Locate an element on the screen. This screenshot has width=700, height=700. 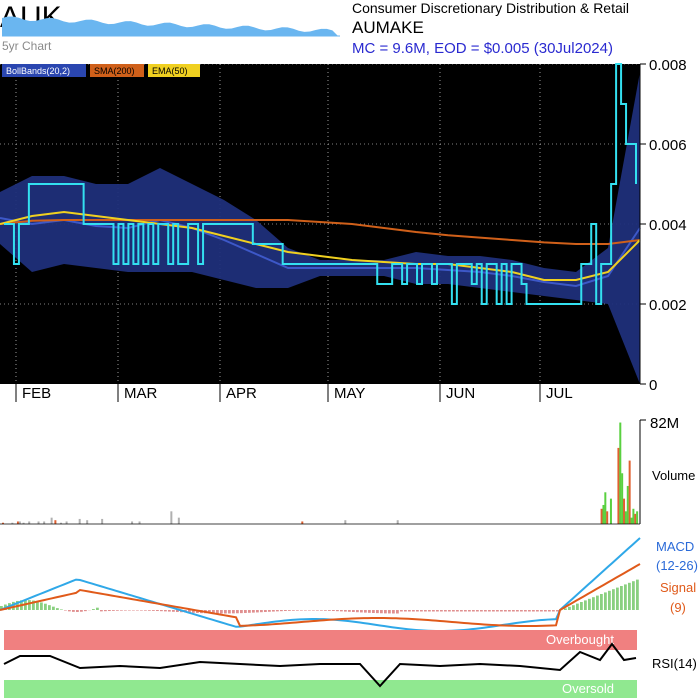
overbought-label: Overbought is located at coordinates (580, 639).